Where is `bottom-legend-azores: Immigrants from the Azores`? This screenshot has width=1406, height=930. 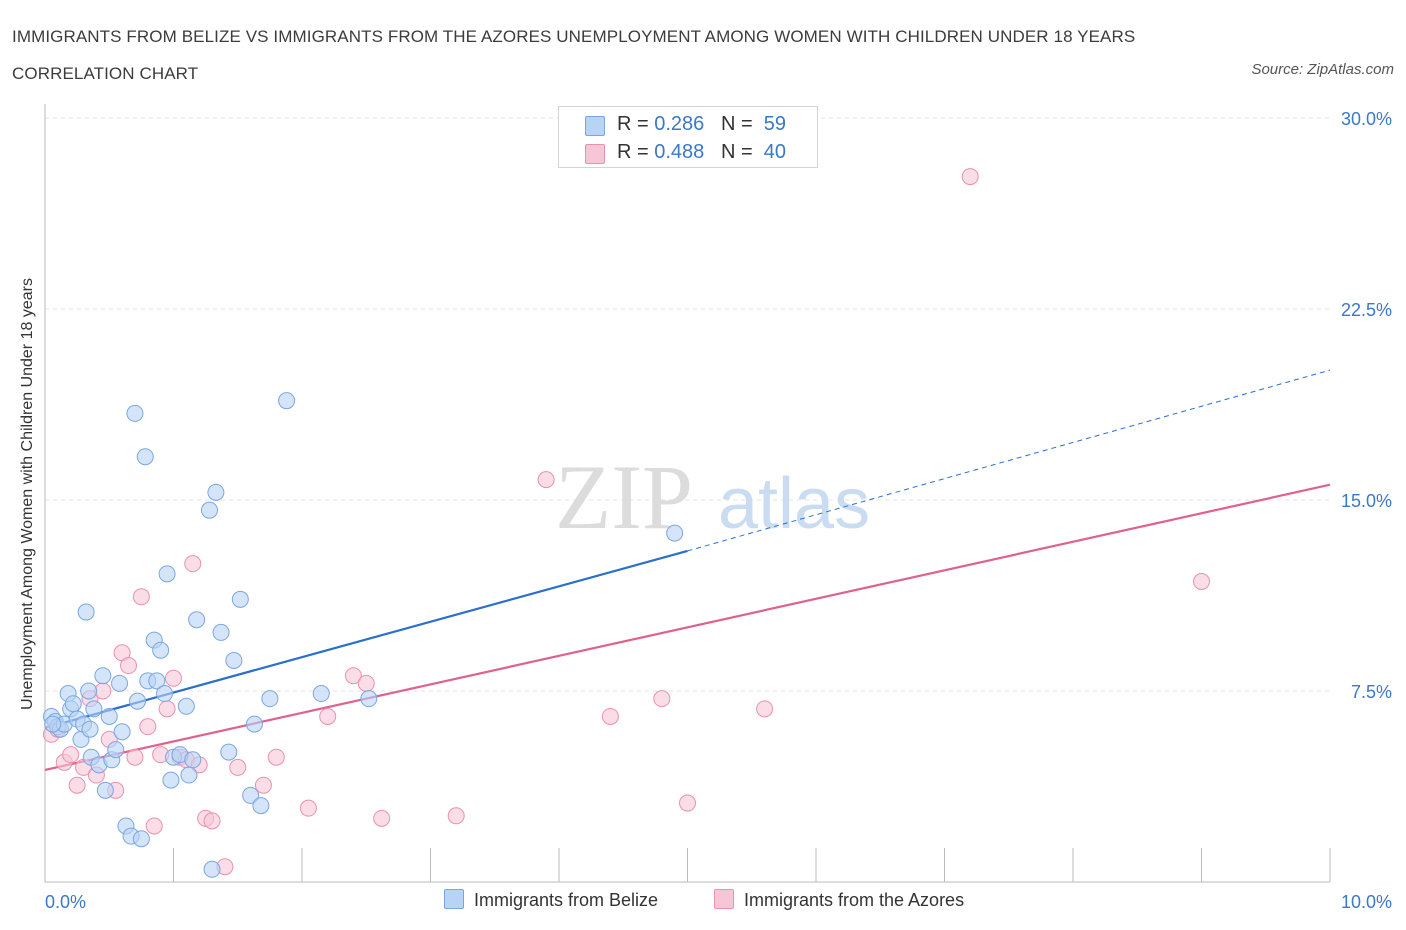 bottom-legend-azores: Immigrants from the Azores is located at coordinates (839, 900).